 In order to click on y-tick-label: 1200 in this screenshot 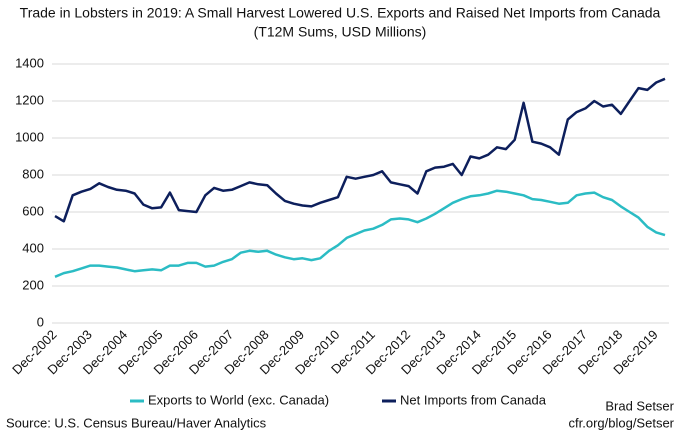, I will do `click(29, 99)`.